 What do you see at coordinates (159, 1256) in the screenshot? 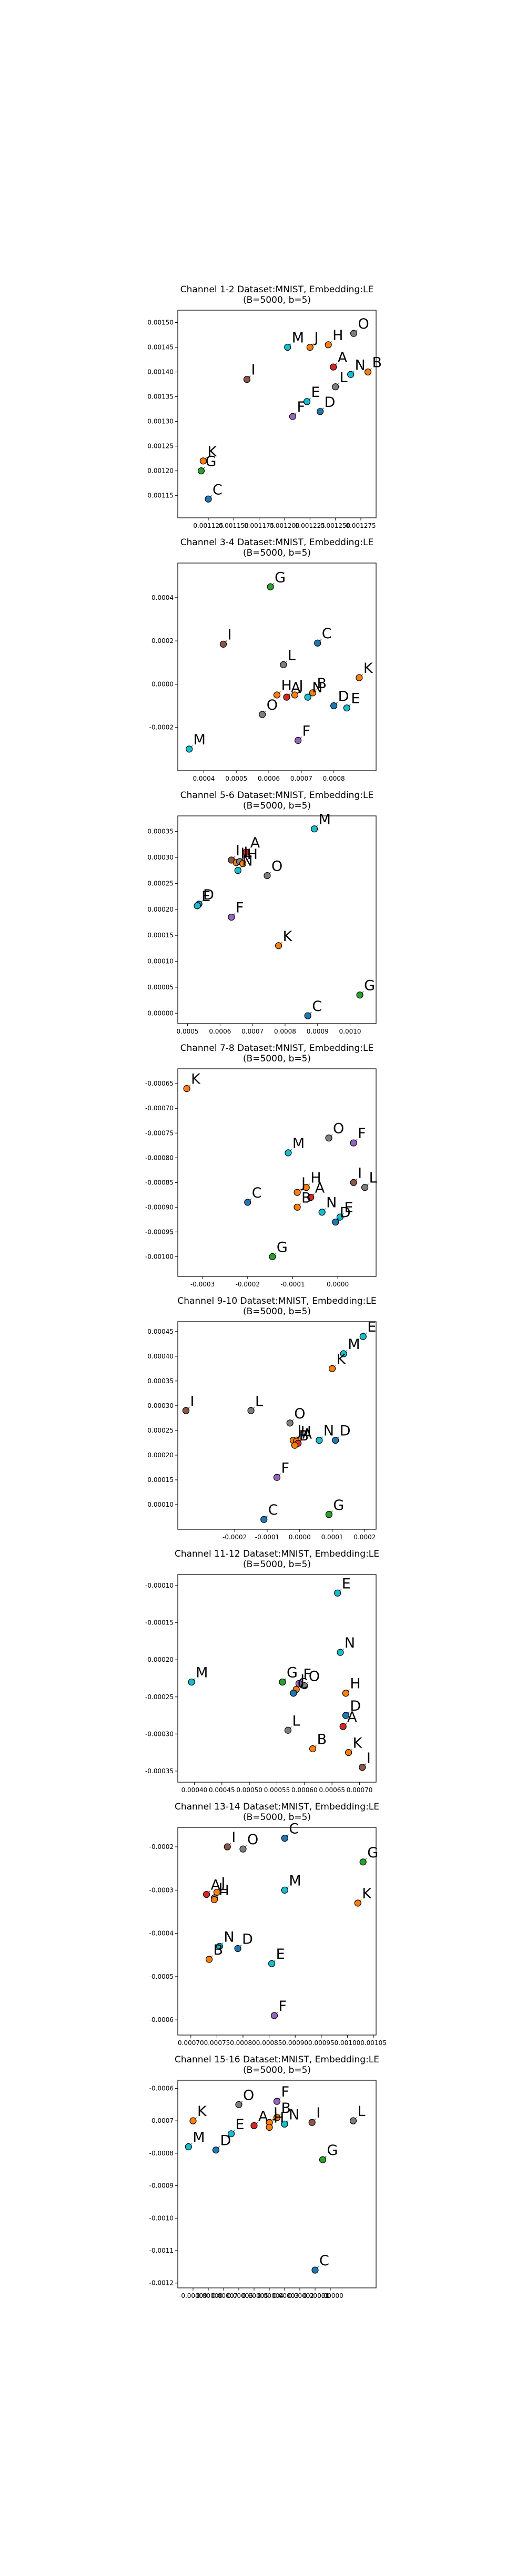
I see `y-tick-label: -0.00100` at bounding box center [159, 1256].